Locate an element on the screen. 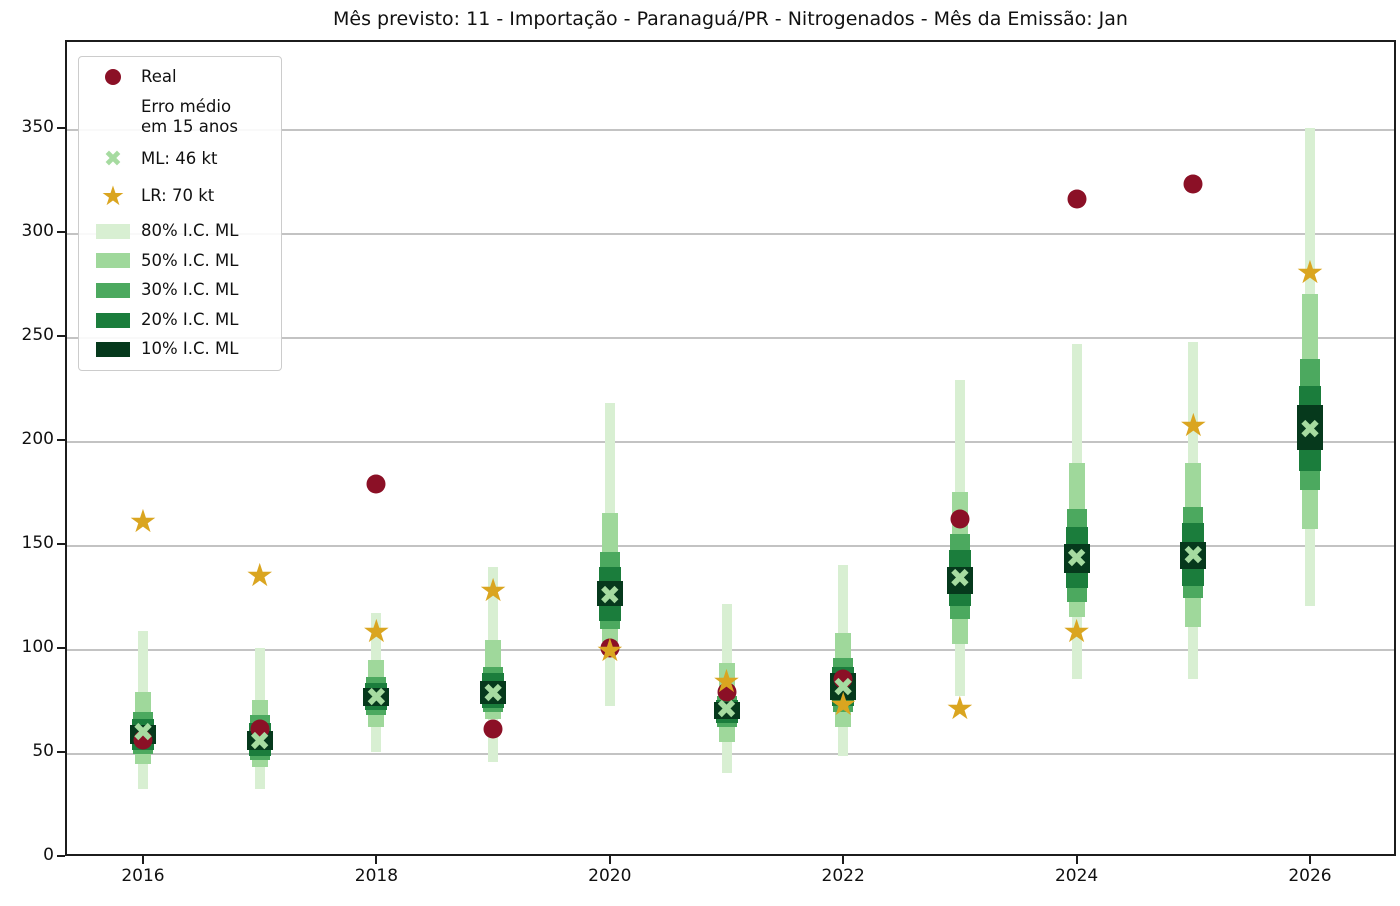  legend-item: 10% I.C. ML is located at coordinates (179, 349).